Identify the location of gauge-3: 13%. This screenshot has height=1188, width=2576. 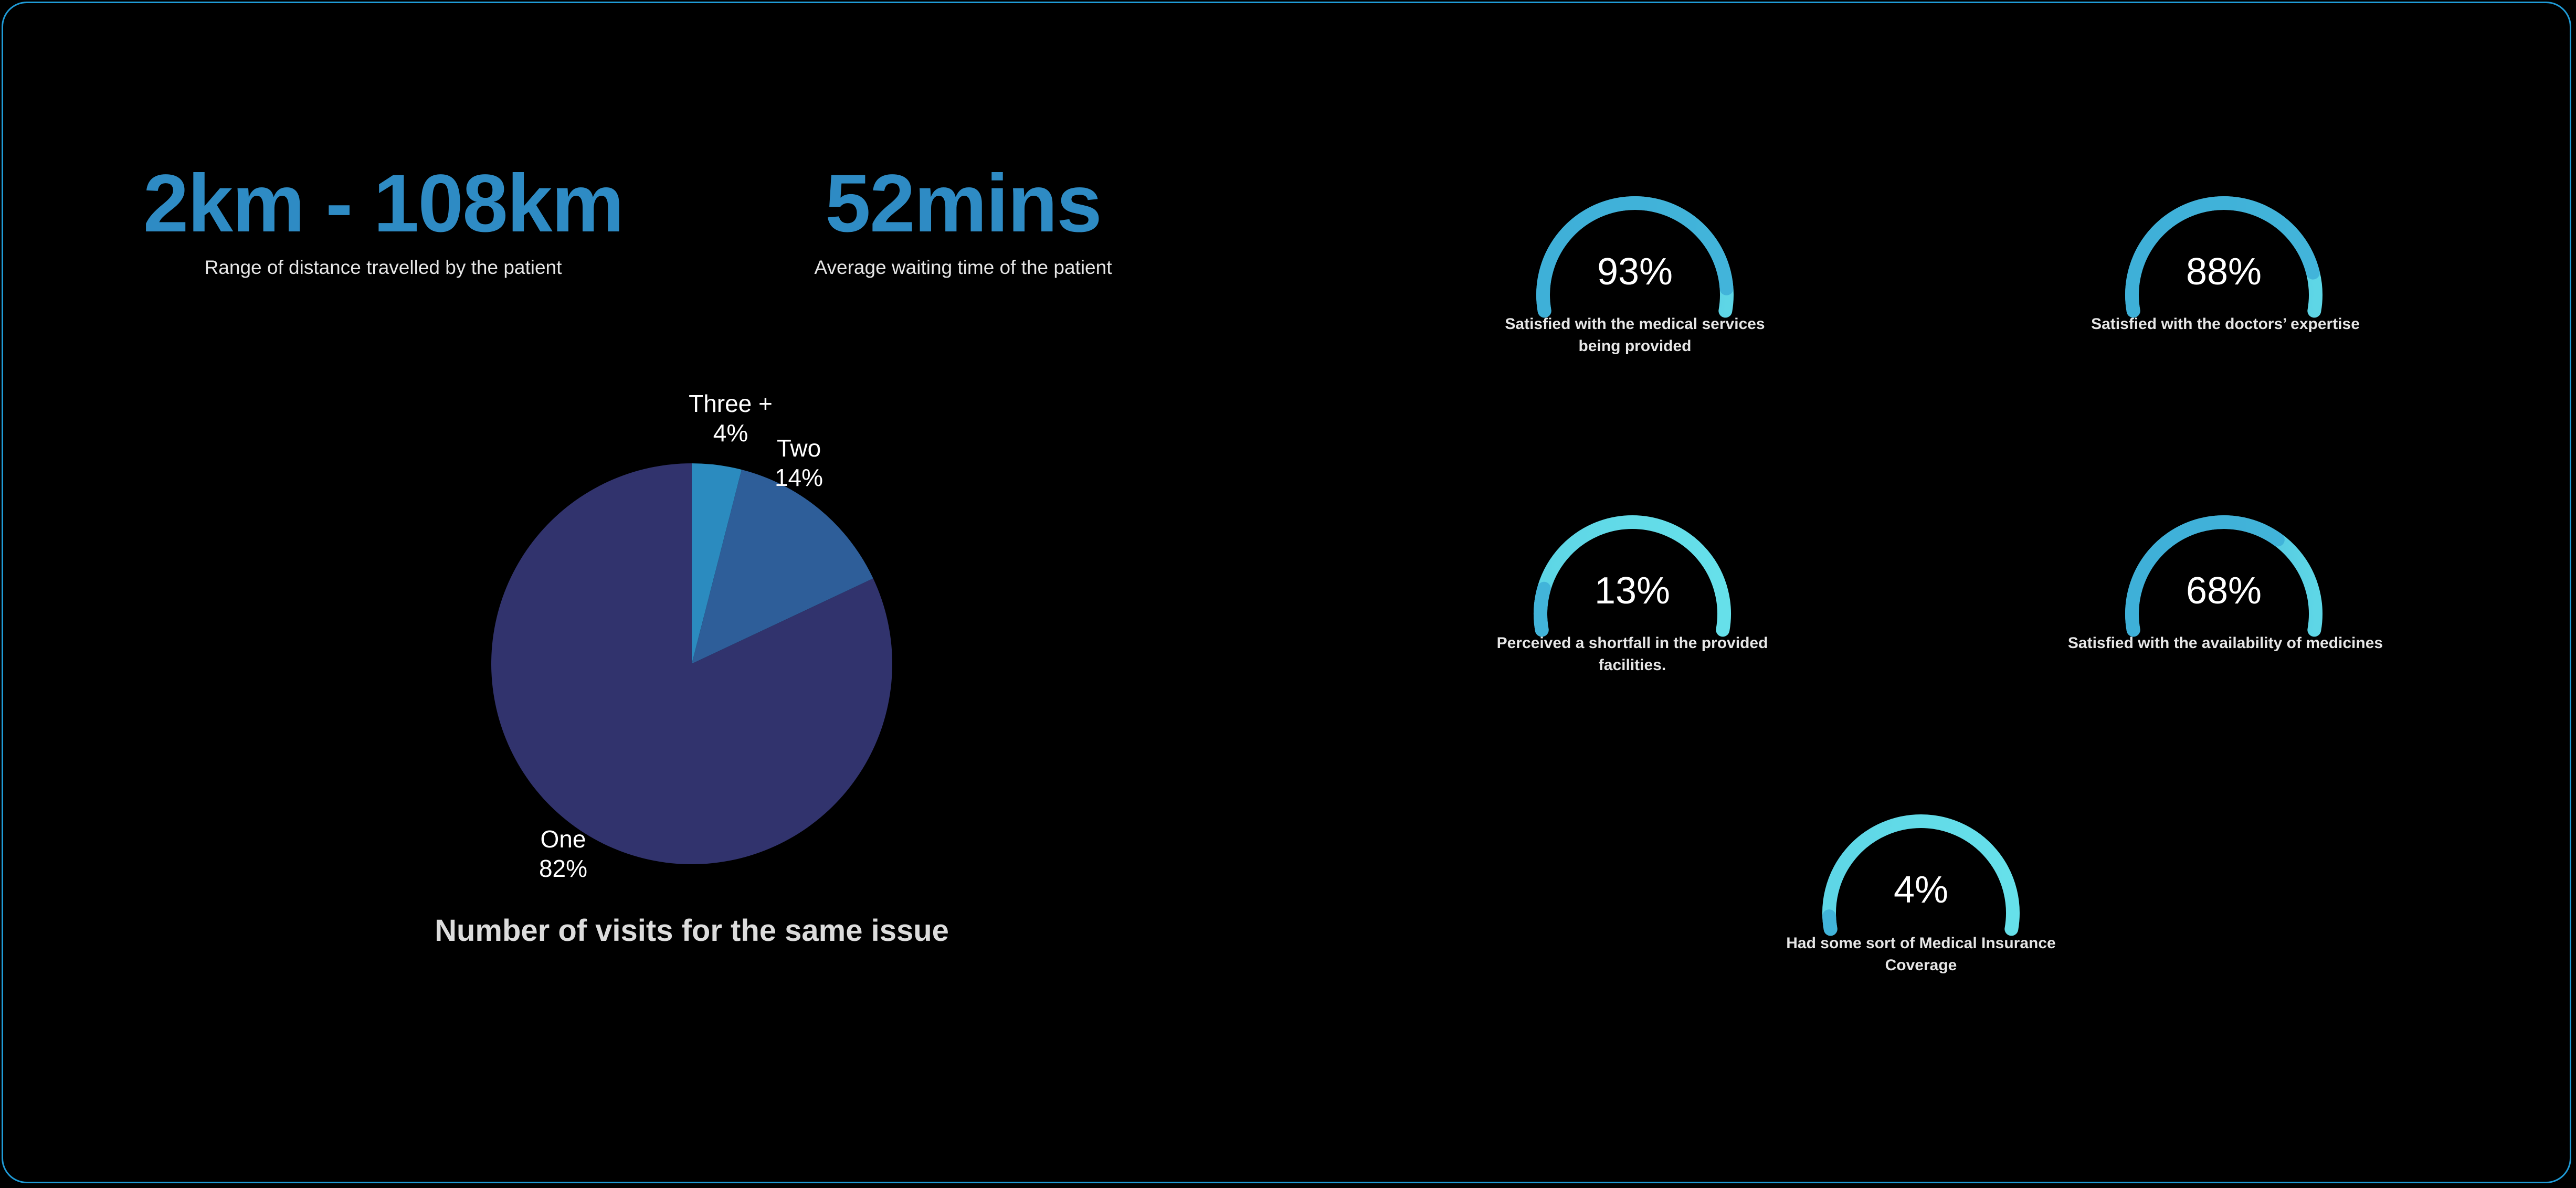
(1632, 576).